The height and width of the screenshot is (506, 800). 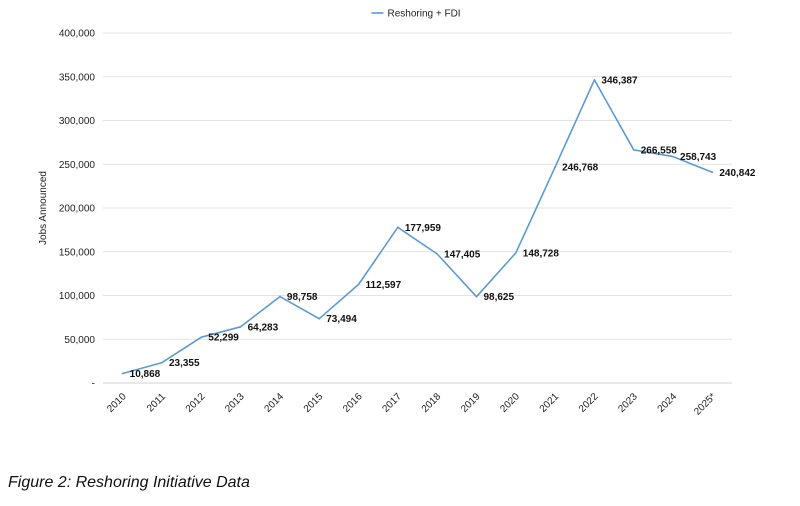 What do you see at coordinates (263, 327) in the screenshot?
I see `data-label: 64,283` at bounding box center [263, 327].